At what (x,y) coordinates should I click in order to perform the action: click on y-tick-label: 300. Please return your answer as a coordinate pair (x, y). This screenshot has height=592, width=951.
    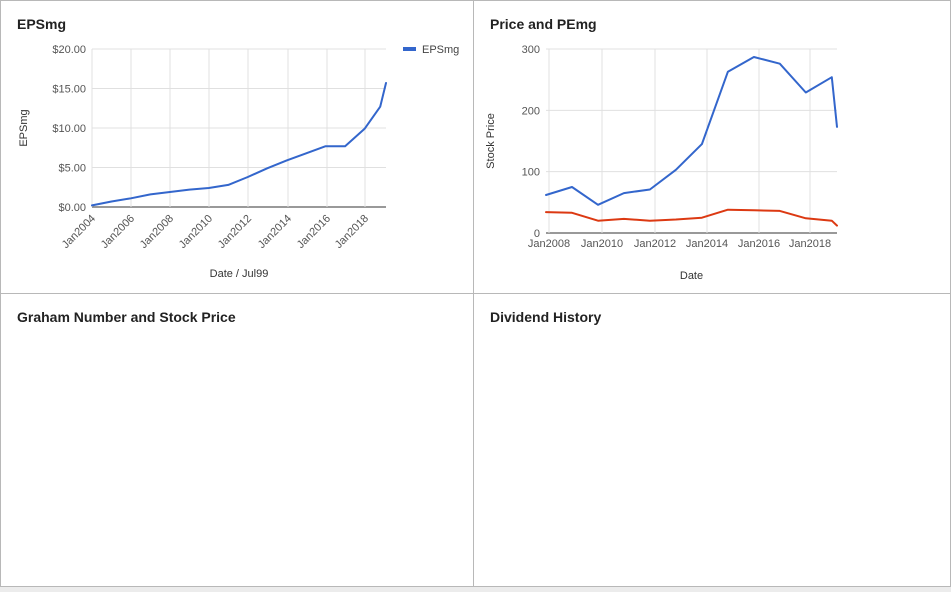
    Looking at the image, I should click on (531, 50).